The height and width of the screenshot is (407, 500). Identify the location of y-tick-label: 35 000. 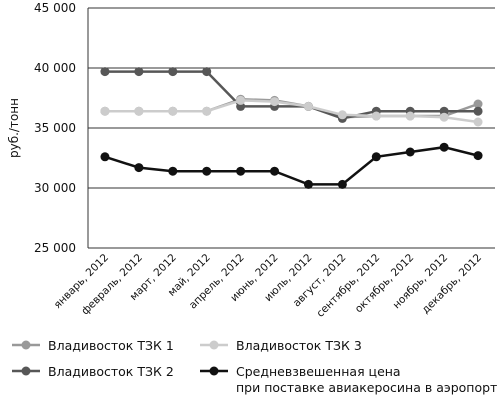
(55, 128).